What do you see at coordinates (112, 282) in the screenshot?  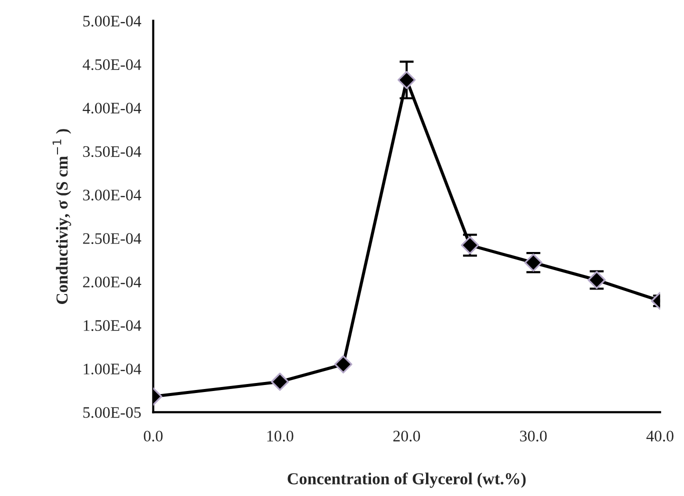 I see `y-tick-label: 2.00E-04` at bounding box center [112, 282].